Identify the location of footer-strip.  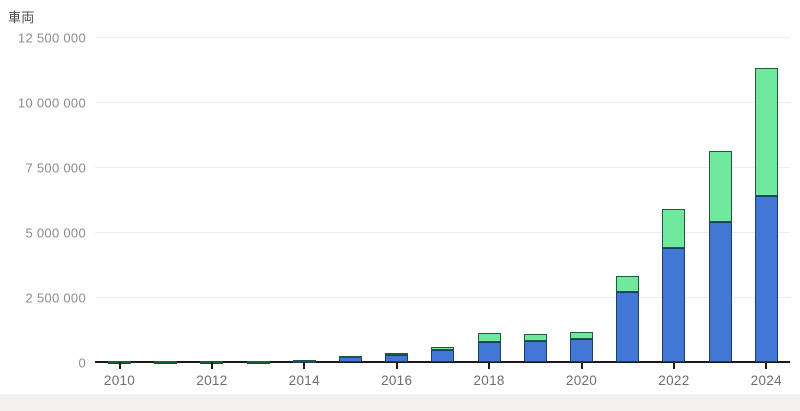
(400, 402).